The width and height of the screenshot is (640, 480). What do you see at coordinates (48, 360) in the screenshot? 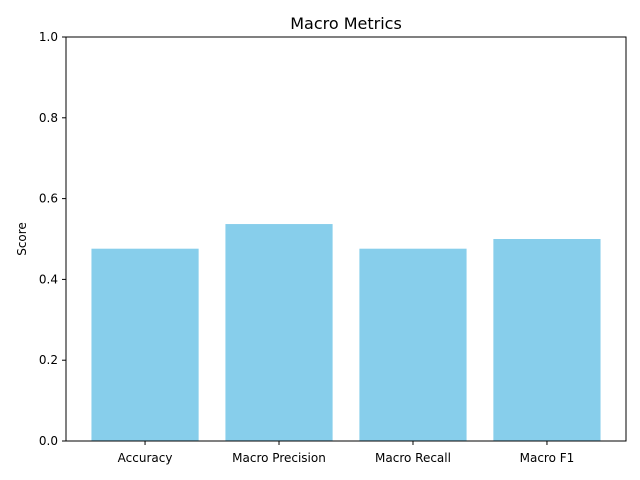
I see `y-tick-label: 0.2` at bounding box center [48, 360].